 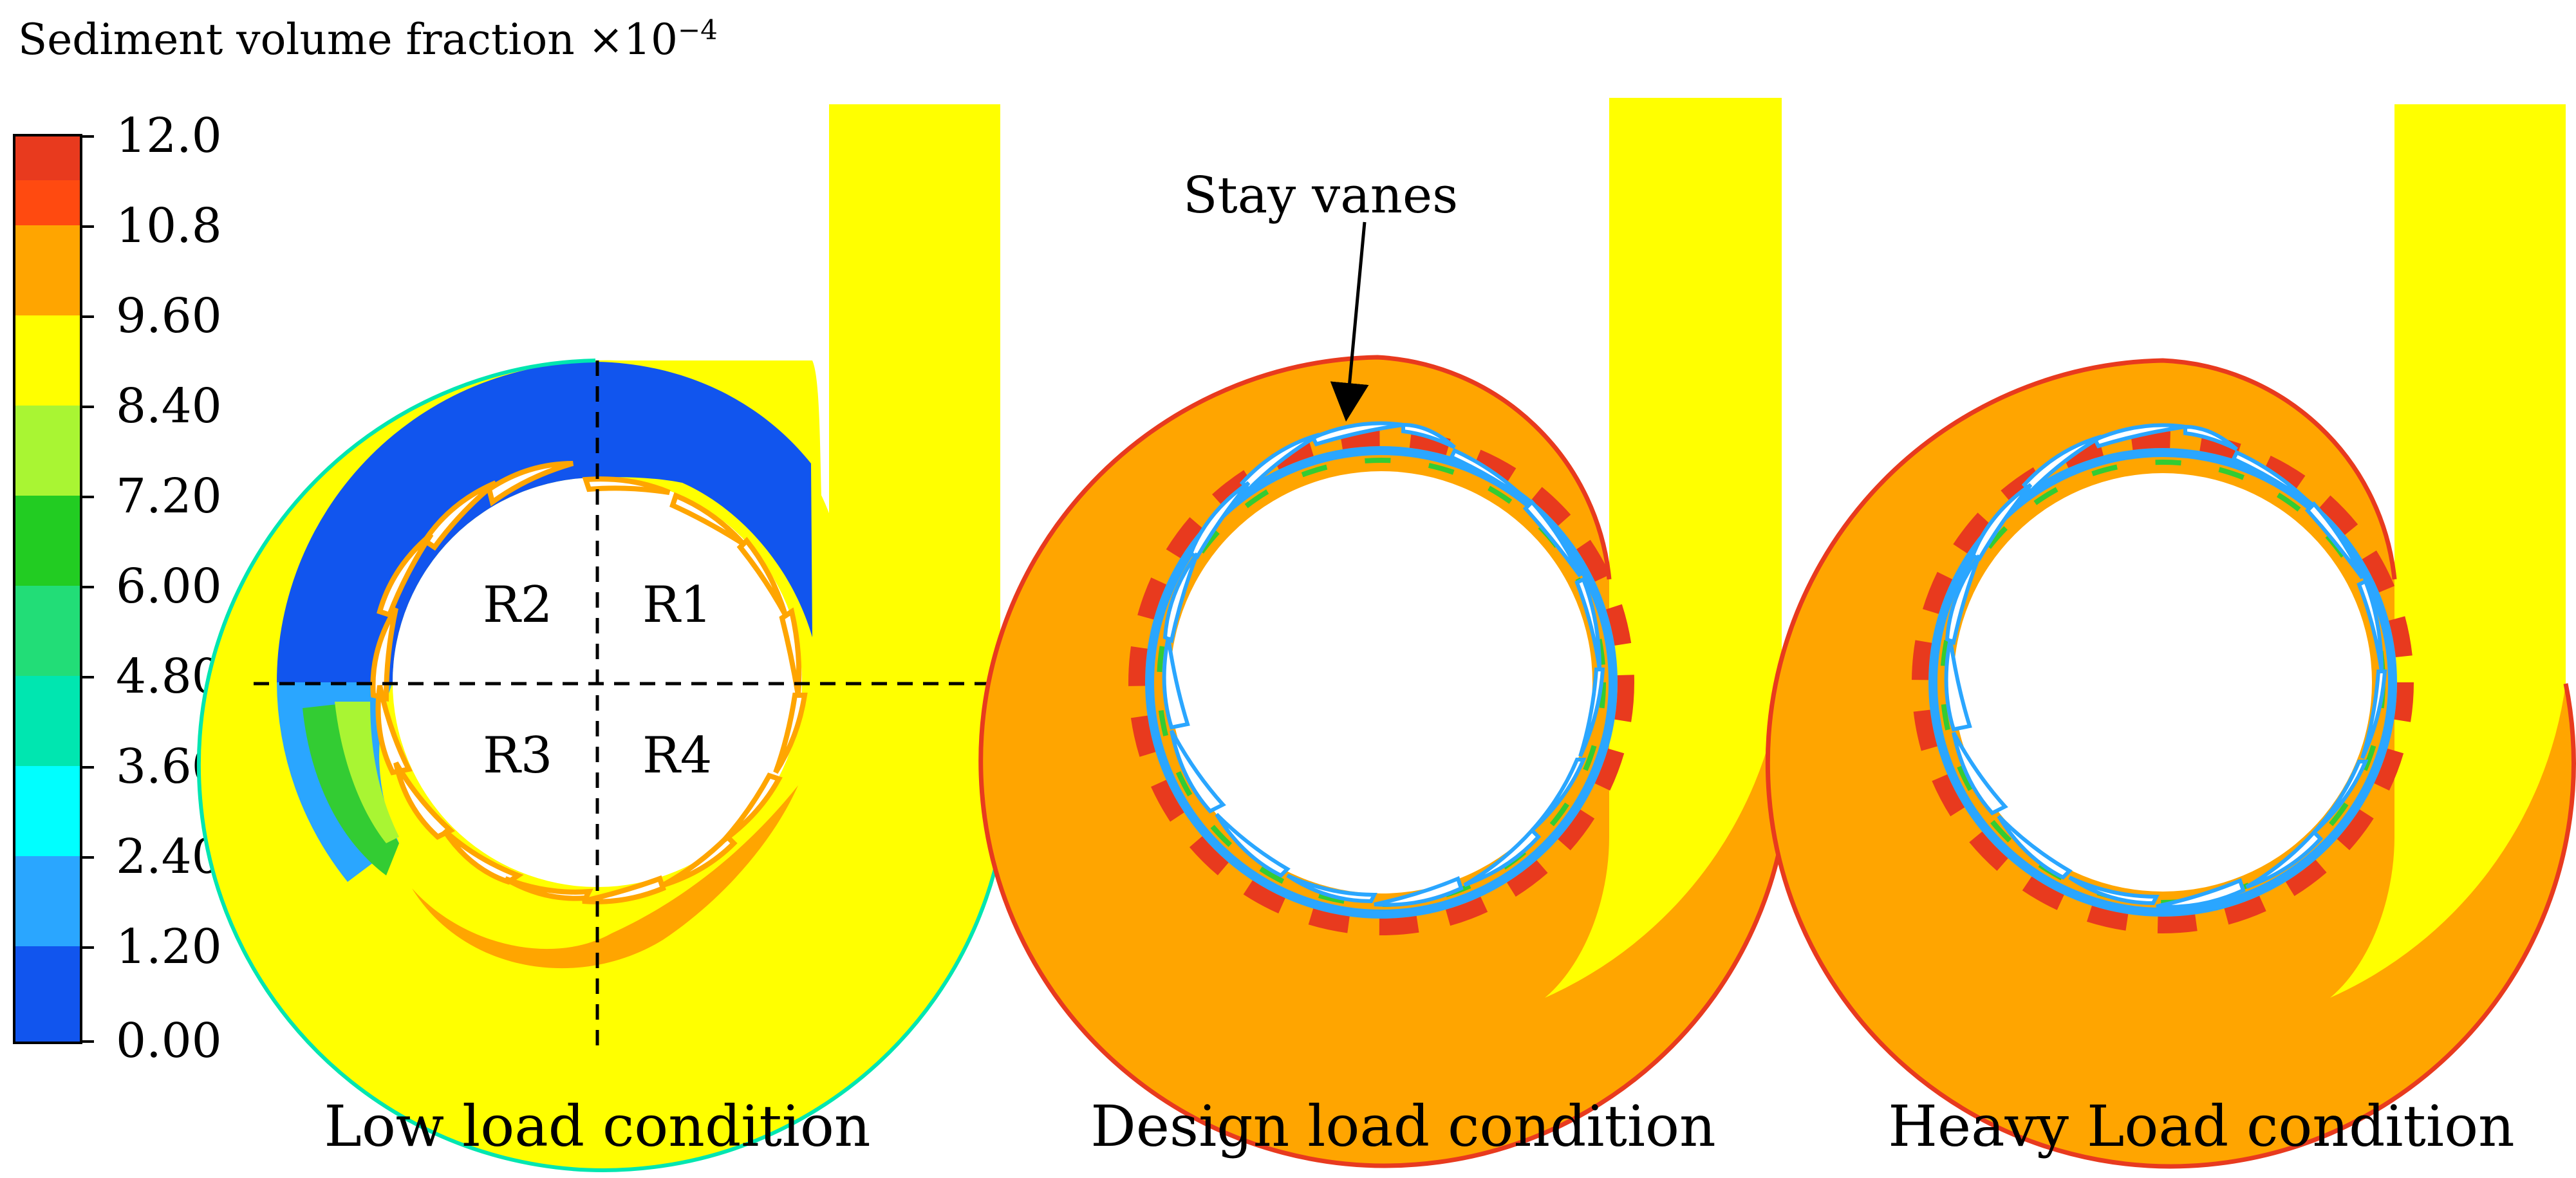 I want to click on colorbar-frame, so click(x=47, y=589).